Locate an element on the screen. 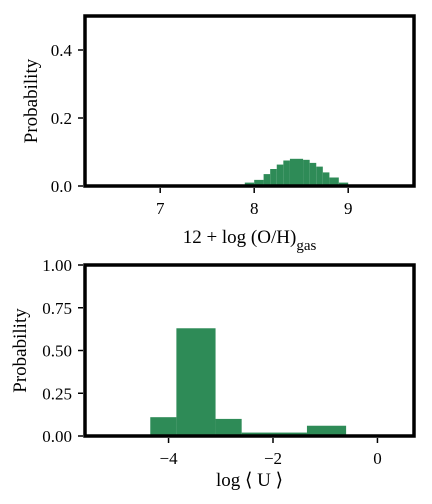  y-tick-label: 0.0 is located at coordinates (61, 186).